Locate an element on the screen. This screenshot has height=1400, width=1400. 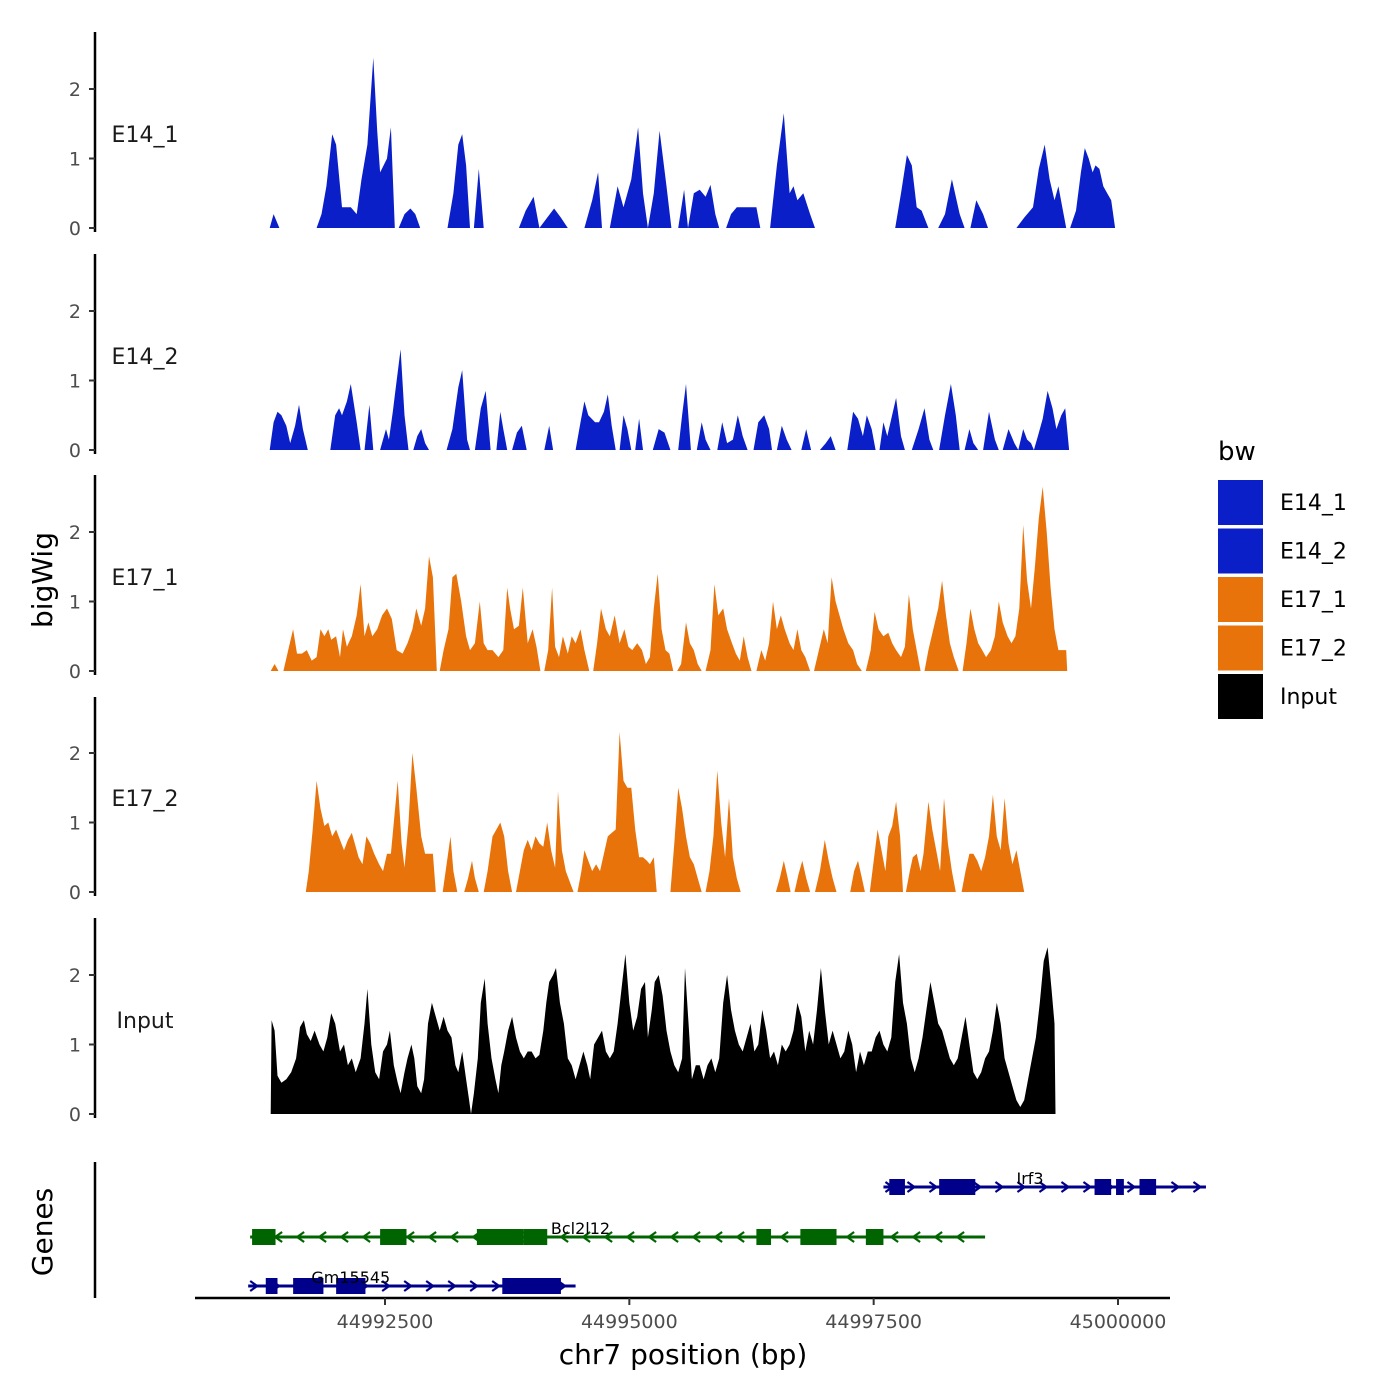
track-label: E17_1 is located at coordinates (145, 578).